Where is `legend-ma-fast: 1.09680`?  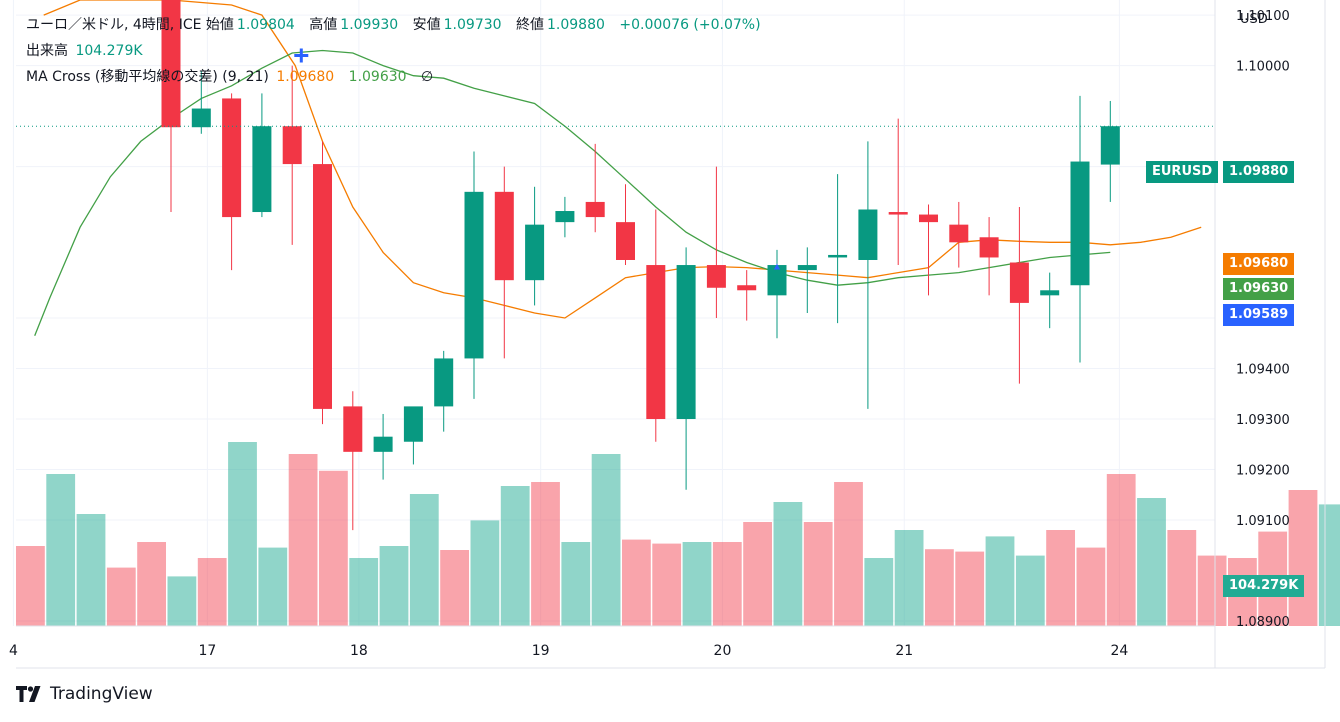 legend-ma-fast: 1.09680 is located at coordinates (305, 77).